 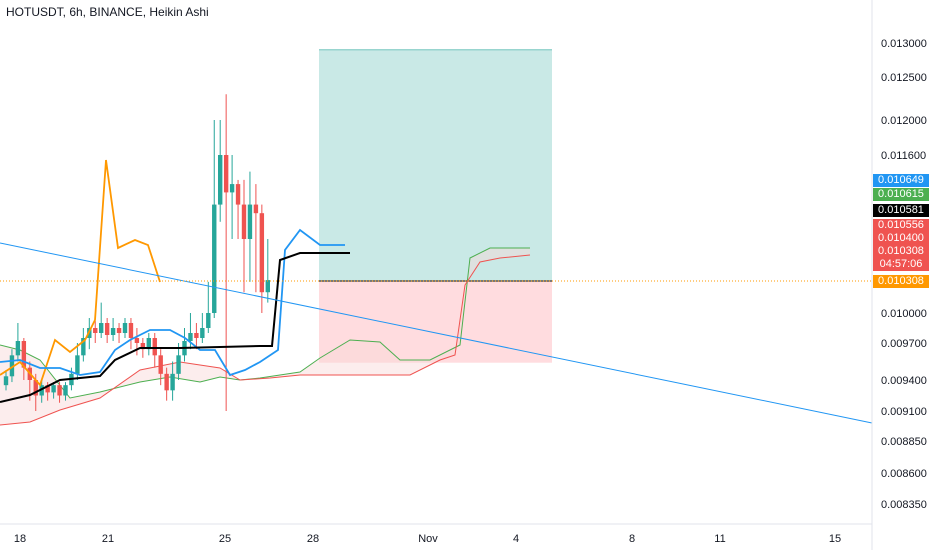 I want to click on position-zones, so click(x=435, y=206).